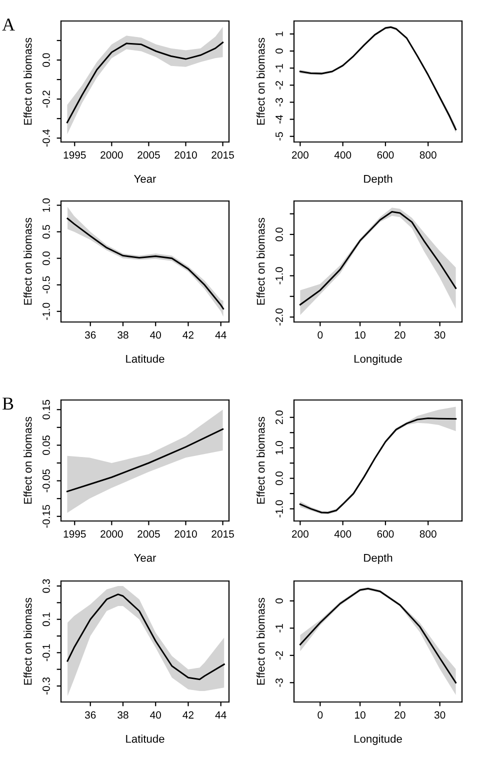 This screenshot has height=760, width=478. What do you see at coordinates (46, 619) in the screenshot?
I see `y-tick-label: 0.1` at bounding box center [46, 619].